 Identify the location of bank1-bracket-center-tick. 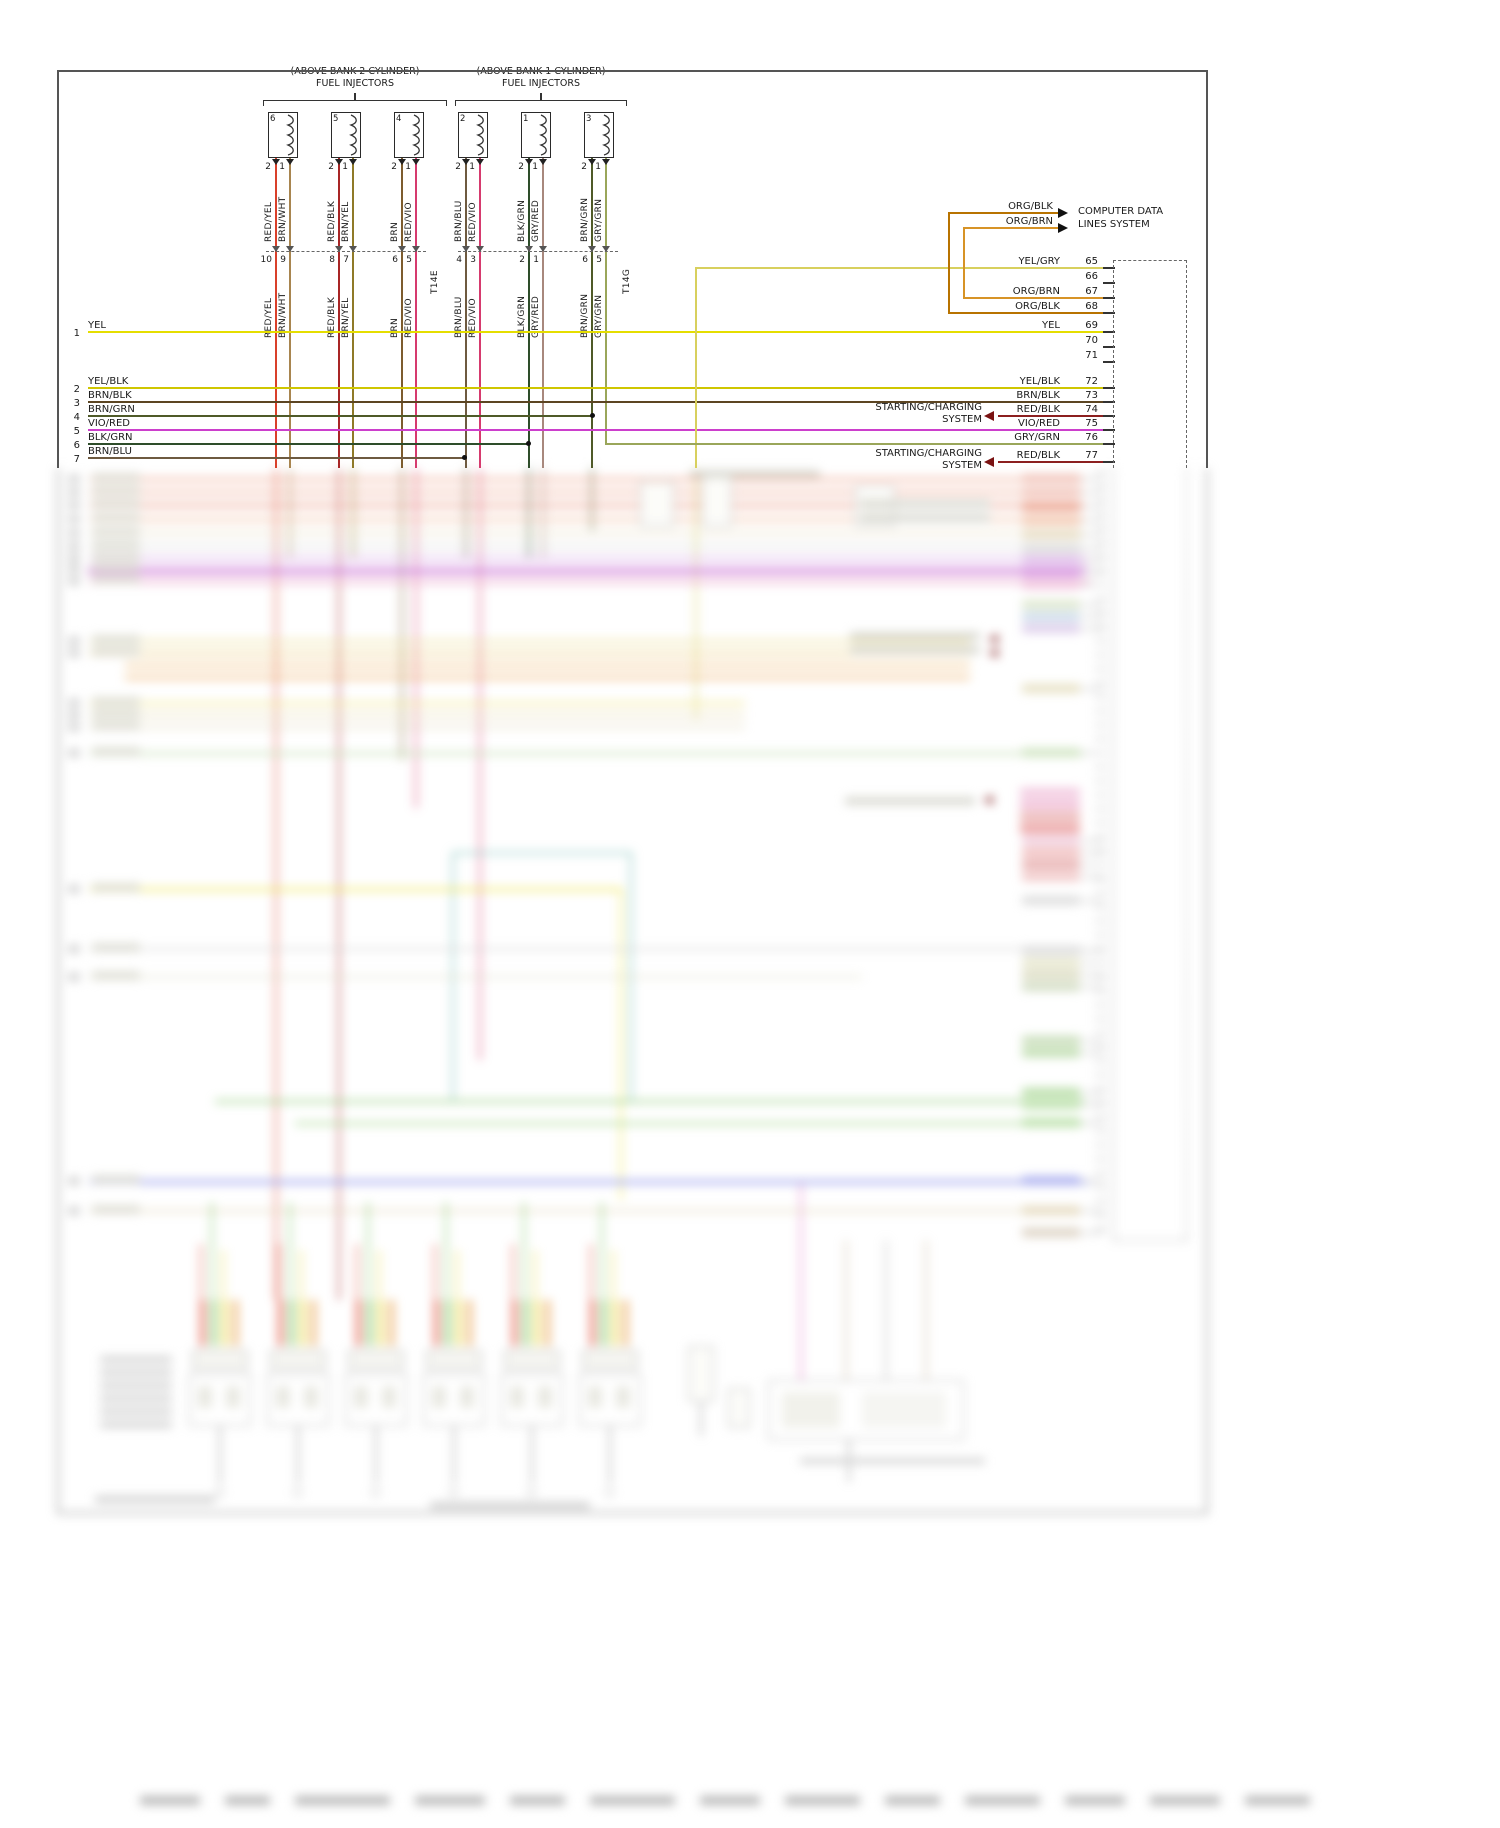
(541, 96).